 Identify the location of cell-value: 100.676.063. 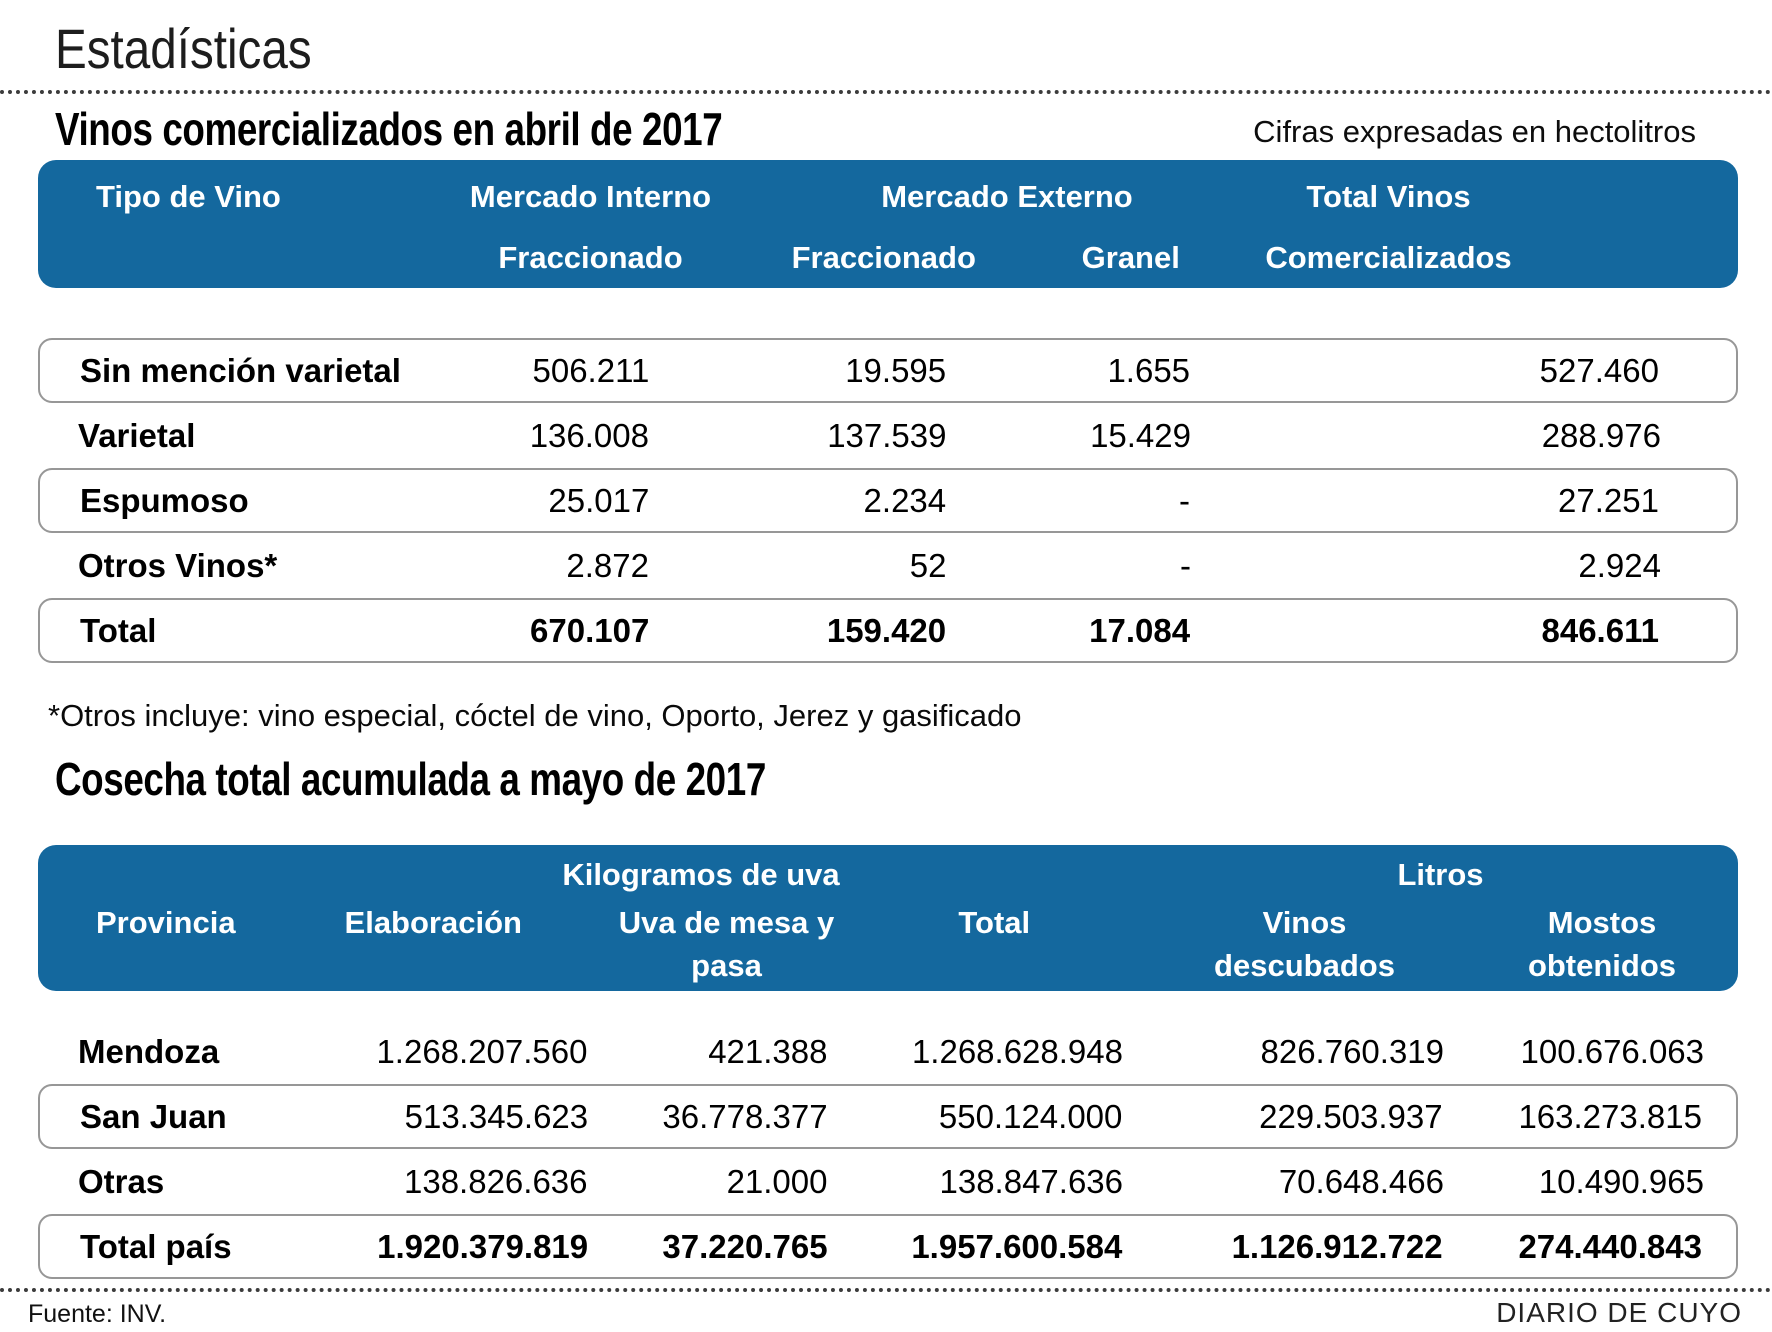
(1612, 1051).